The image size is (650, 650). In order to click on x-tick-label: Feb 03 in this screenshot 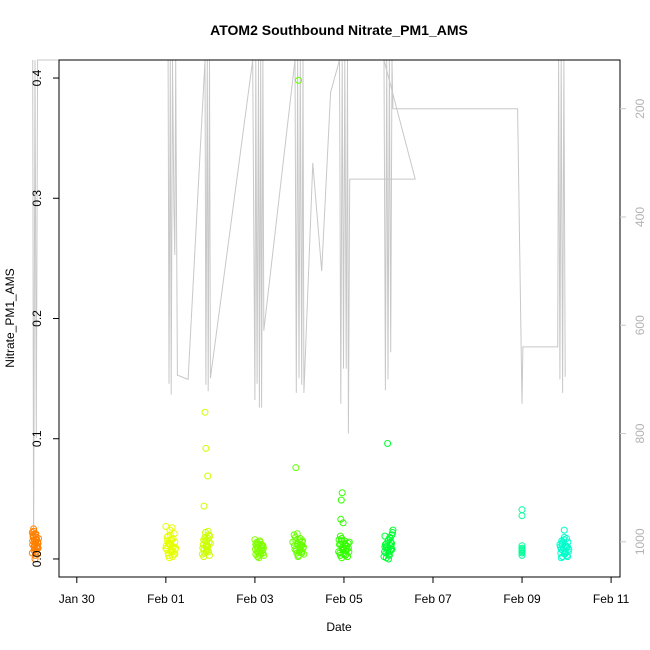, I will do `click(255, 599)`.